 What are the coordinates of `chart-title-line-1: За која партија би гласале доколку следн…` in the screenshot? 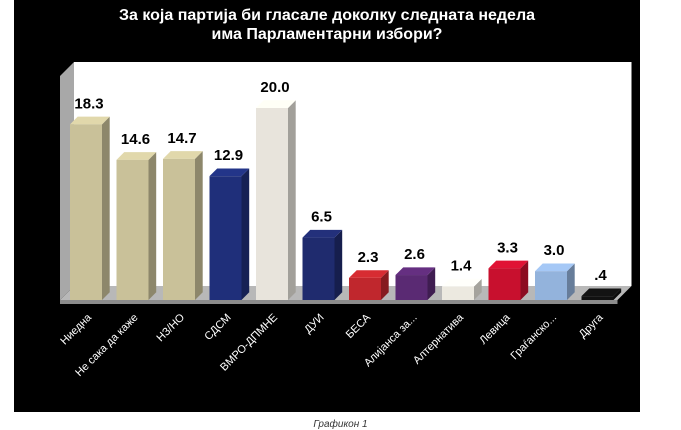 It's located at (327, 15).